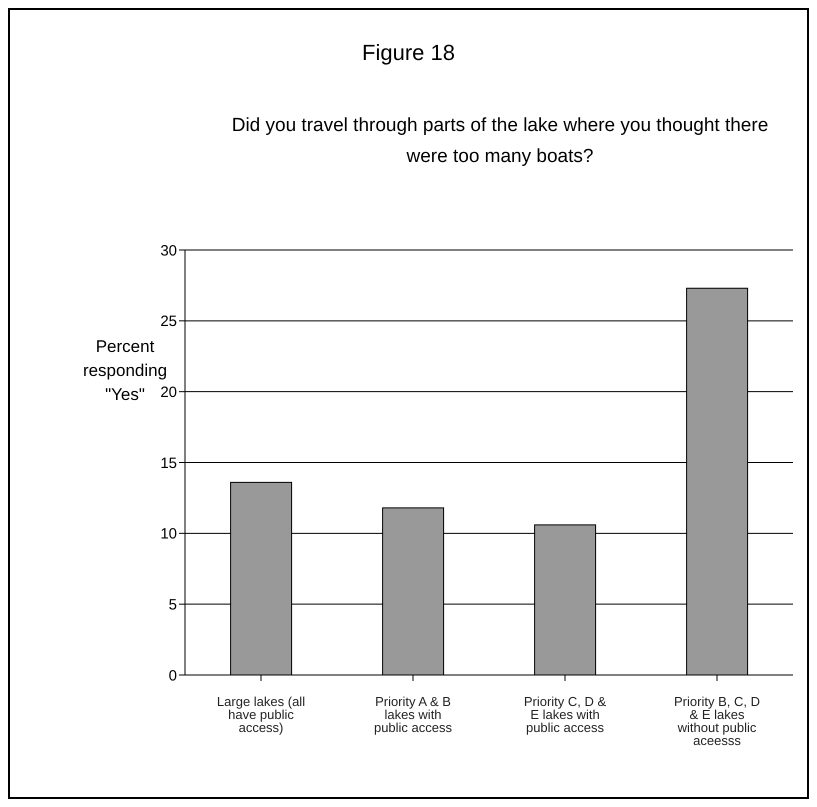 This screenshot has width=817, height=807. What do you see at coordinates (168, 251) in the screenshot?
I see `y-tick-label: 30` at bounding box center [168, 251].